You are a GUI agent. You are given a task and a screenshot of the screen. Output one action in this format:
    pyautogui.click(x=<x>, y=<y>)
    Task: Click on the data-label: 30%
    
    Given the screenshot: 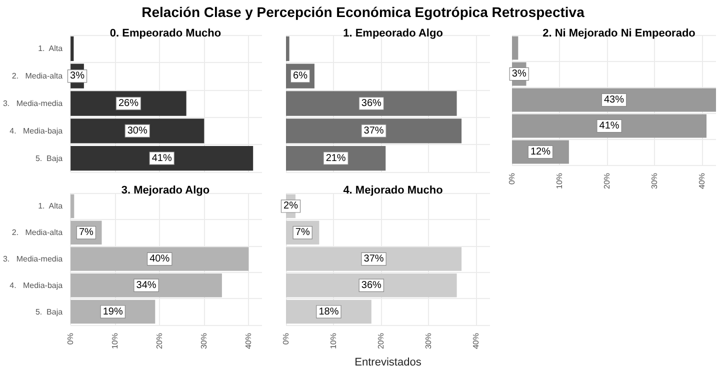 What is the action you would take?
    pyautogui.click(x=137, y=130)
    